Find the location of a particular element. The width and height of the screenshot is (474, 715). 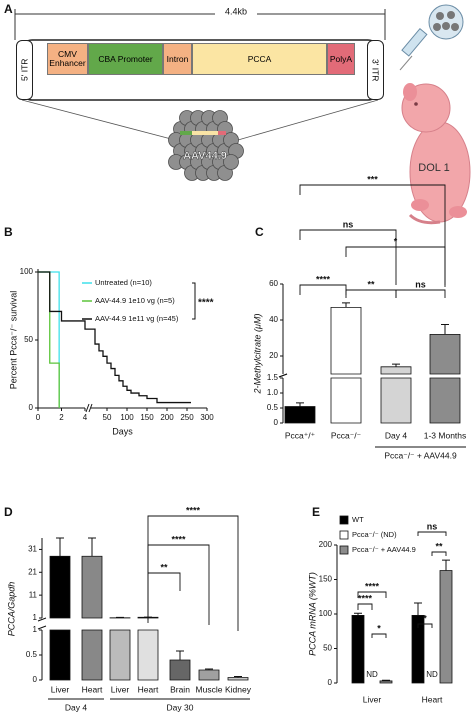

y-tick-label: 60 is located at coordinates (273, 283).